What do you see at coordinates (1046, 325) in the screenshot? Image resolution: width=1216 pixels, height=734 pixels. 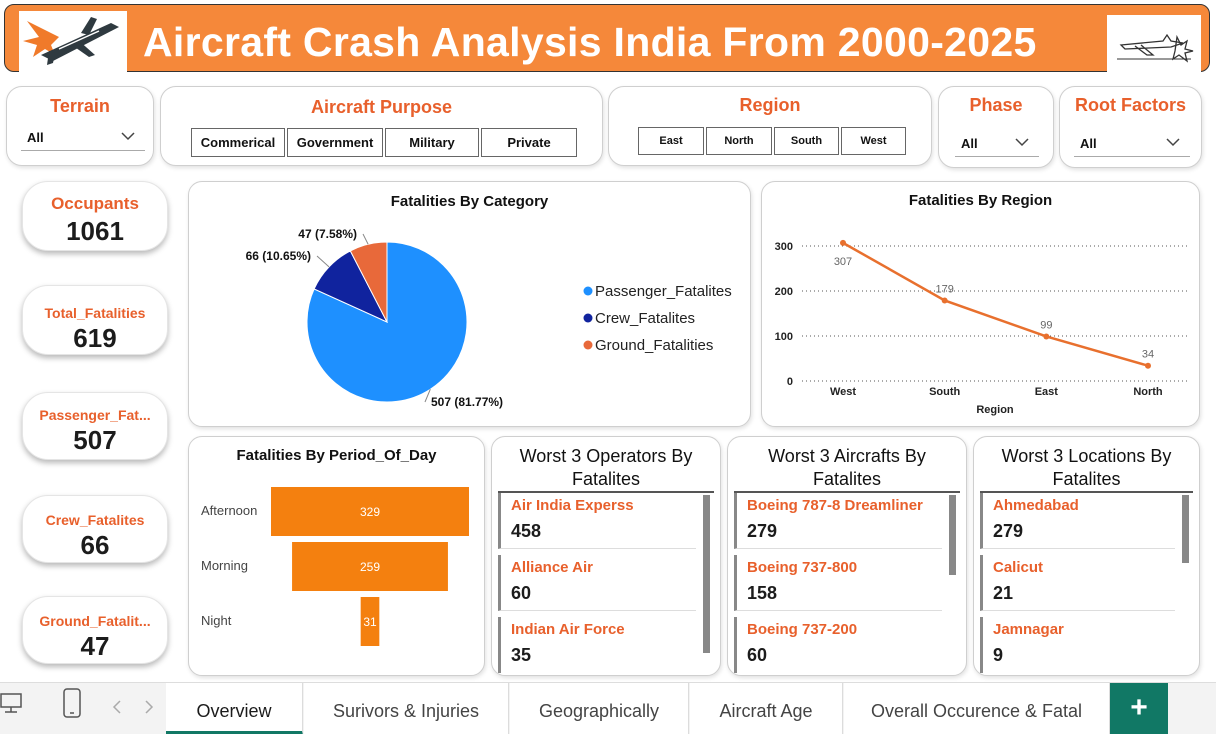 I see `data-label: 99` at bounding box center [1046, 325].